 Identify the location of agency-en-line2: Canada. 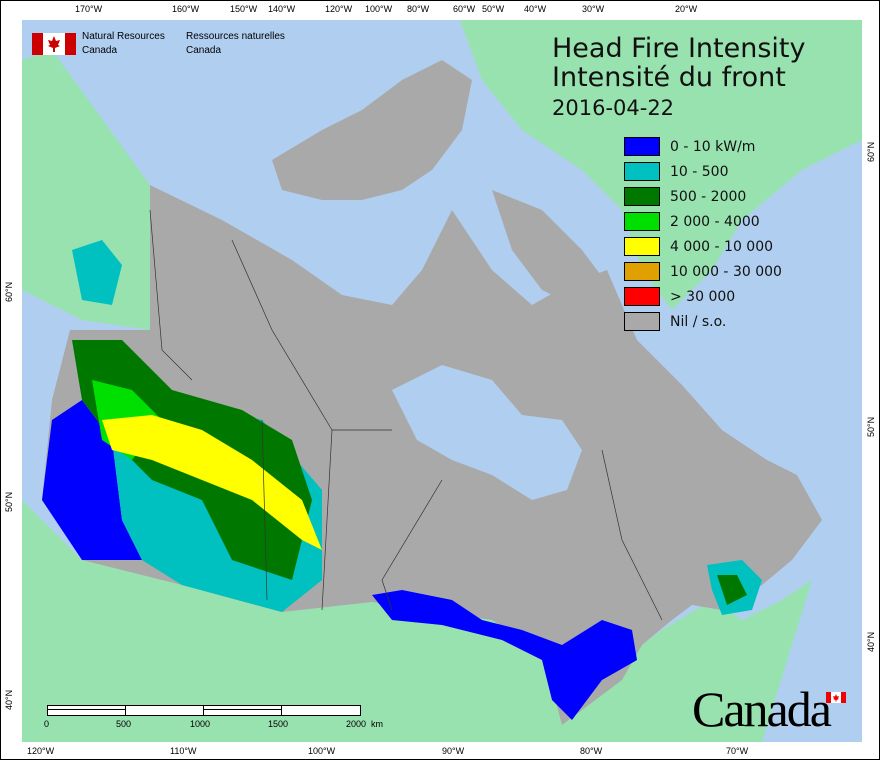
(100, 50).